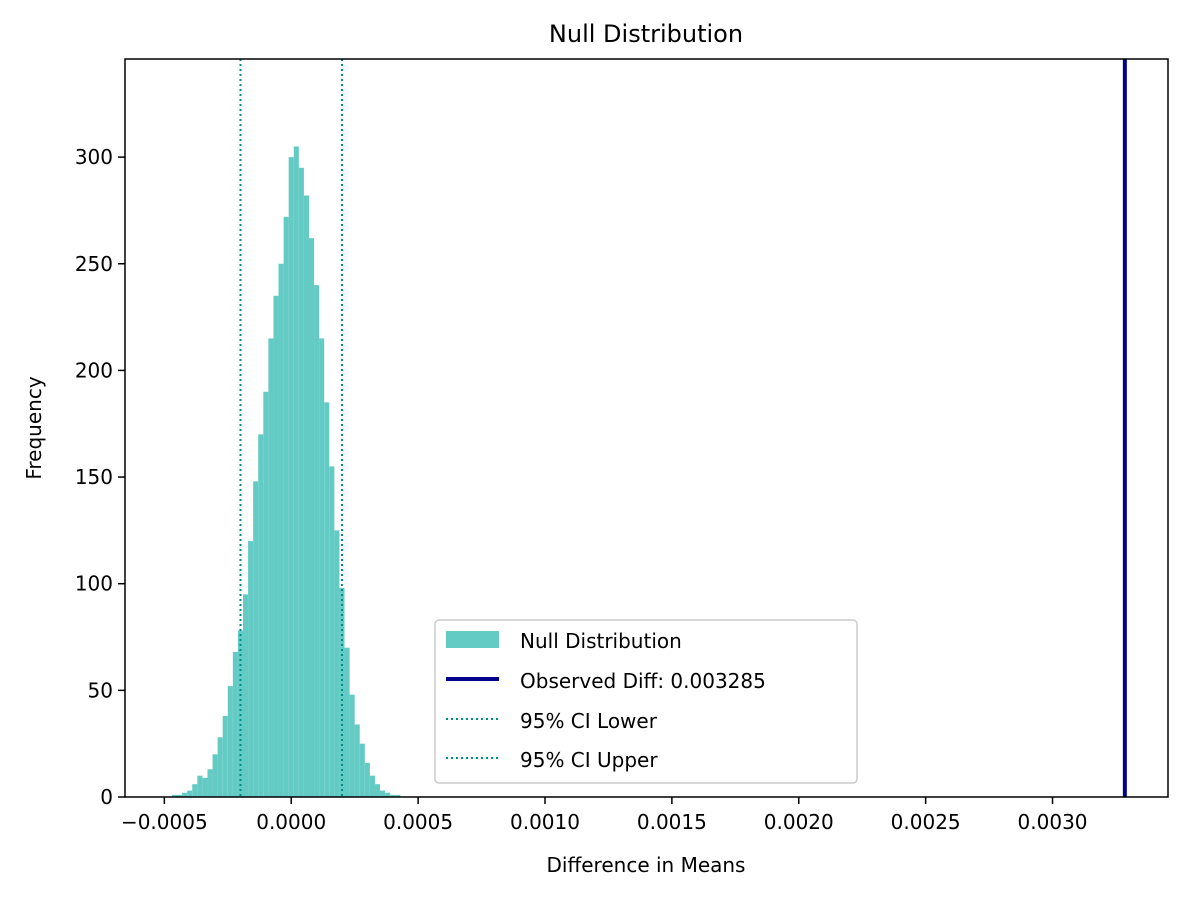 The image size is (1186, 898). I want to click on legend-label-ci-lower: 95% CI Lower, so click(589, 721).